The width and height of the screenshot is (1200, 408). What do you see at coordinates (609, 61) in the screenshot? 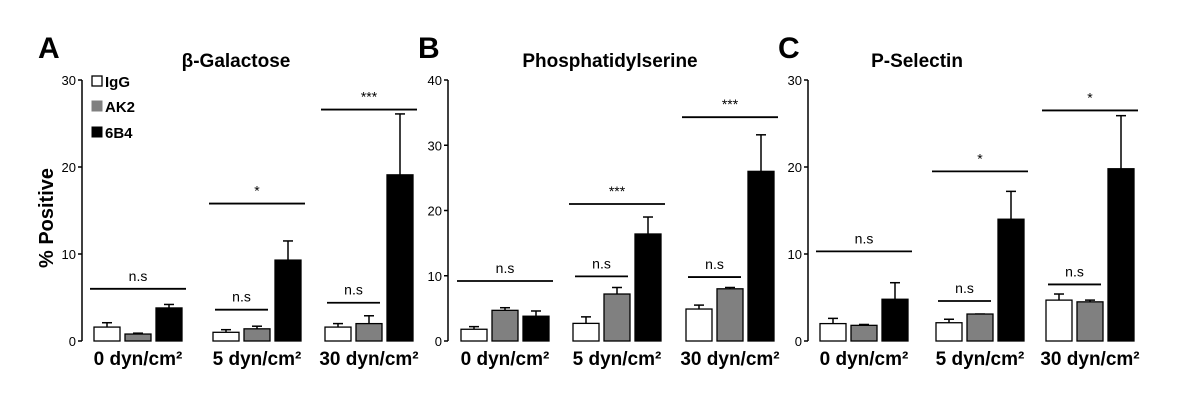
I see `panel-b-title: Phosphatidylserine` at bounding box center [609, 61].